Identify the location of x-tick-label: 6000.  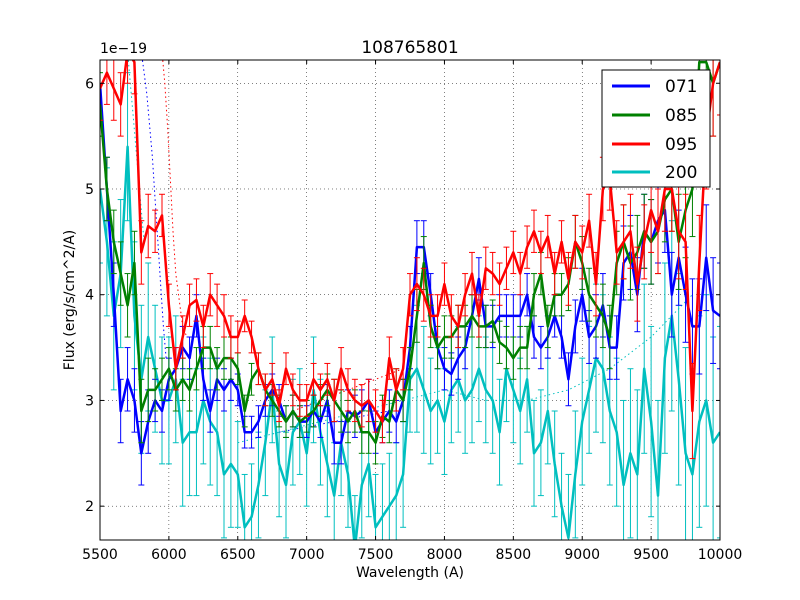
(169, 555).